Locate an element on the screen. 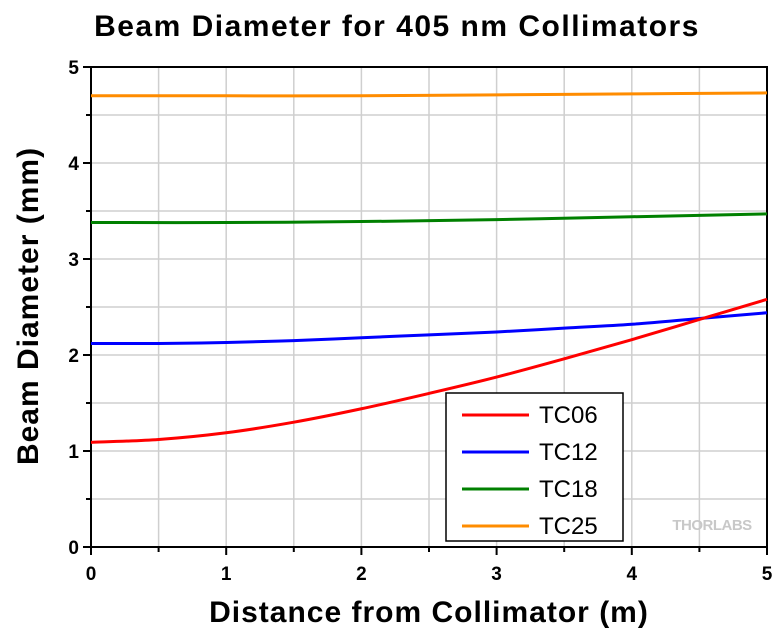 This screenshot has width=780, height=632. series-line-tc25 is located at coordinates (429, 94).